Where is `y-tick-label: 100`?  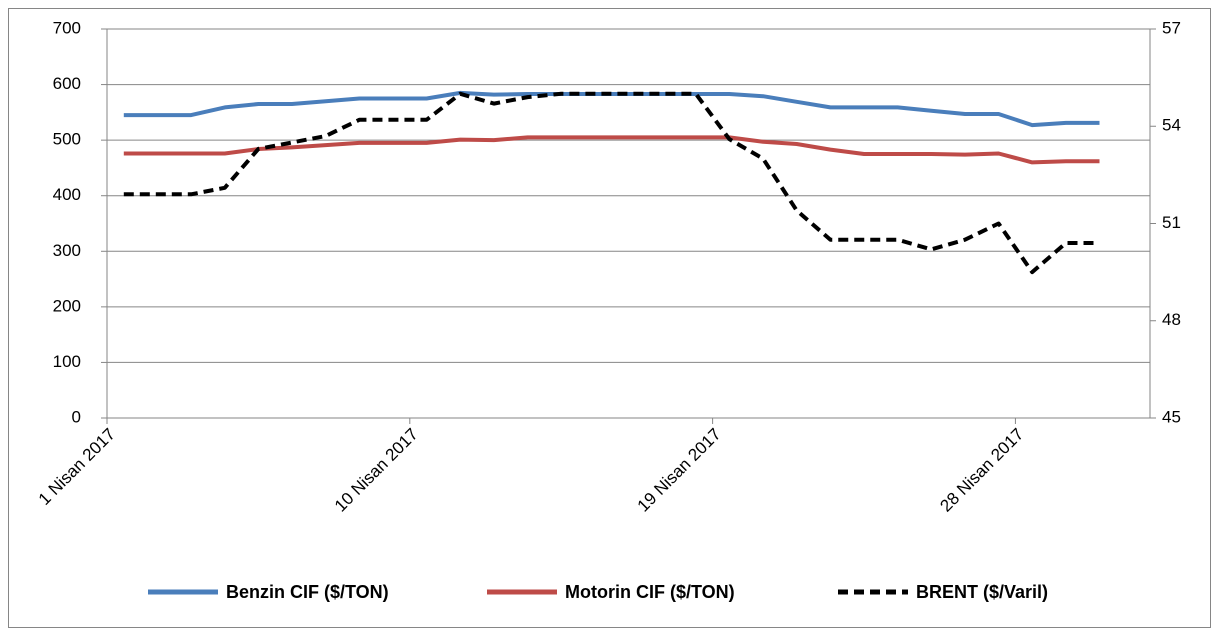
y-tick-label: 100 is located at coordinates (67, 361).